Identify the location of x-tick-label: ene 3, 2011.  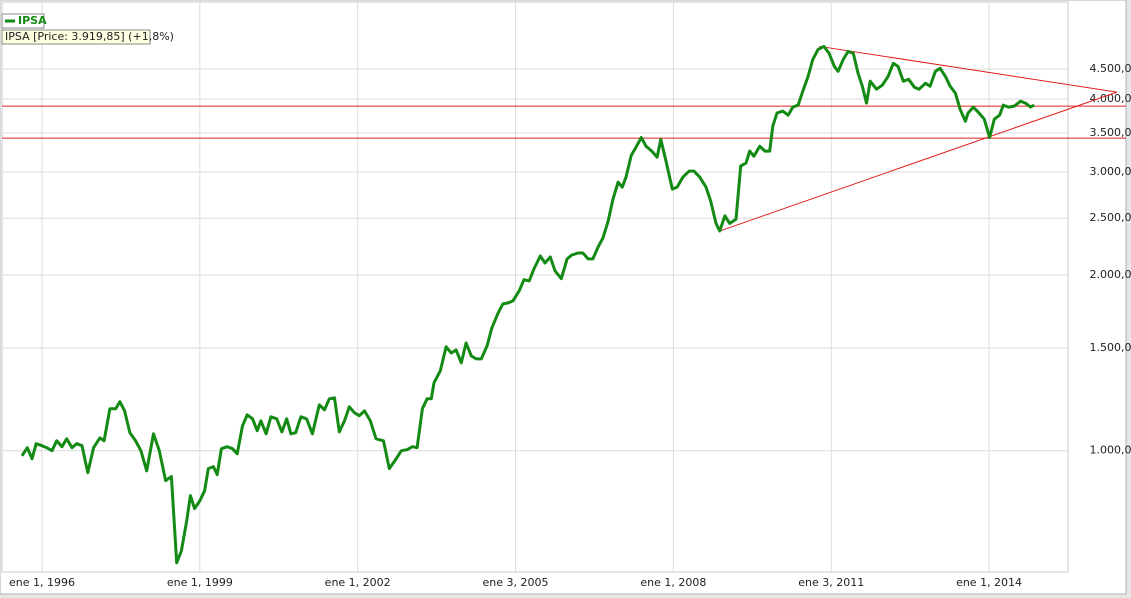
(831, 582).